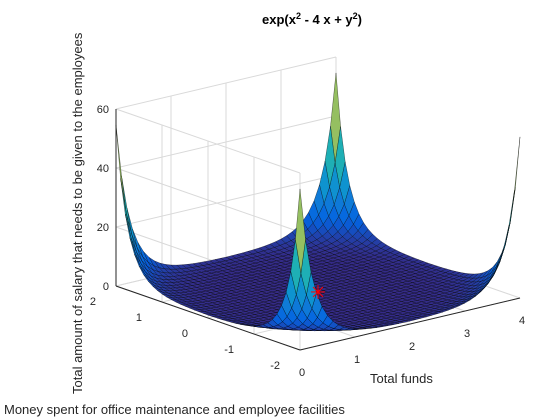  Describe the element at coordinates (93, 302) in the screenshot. I see `y-tick-label: 2` at that location.